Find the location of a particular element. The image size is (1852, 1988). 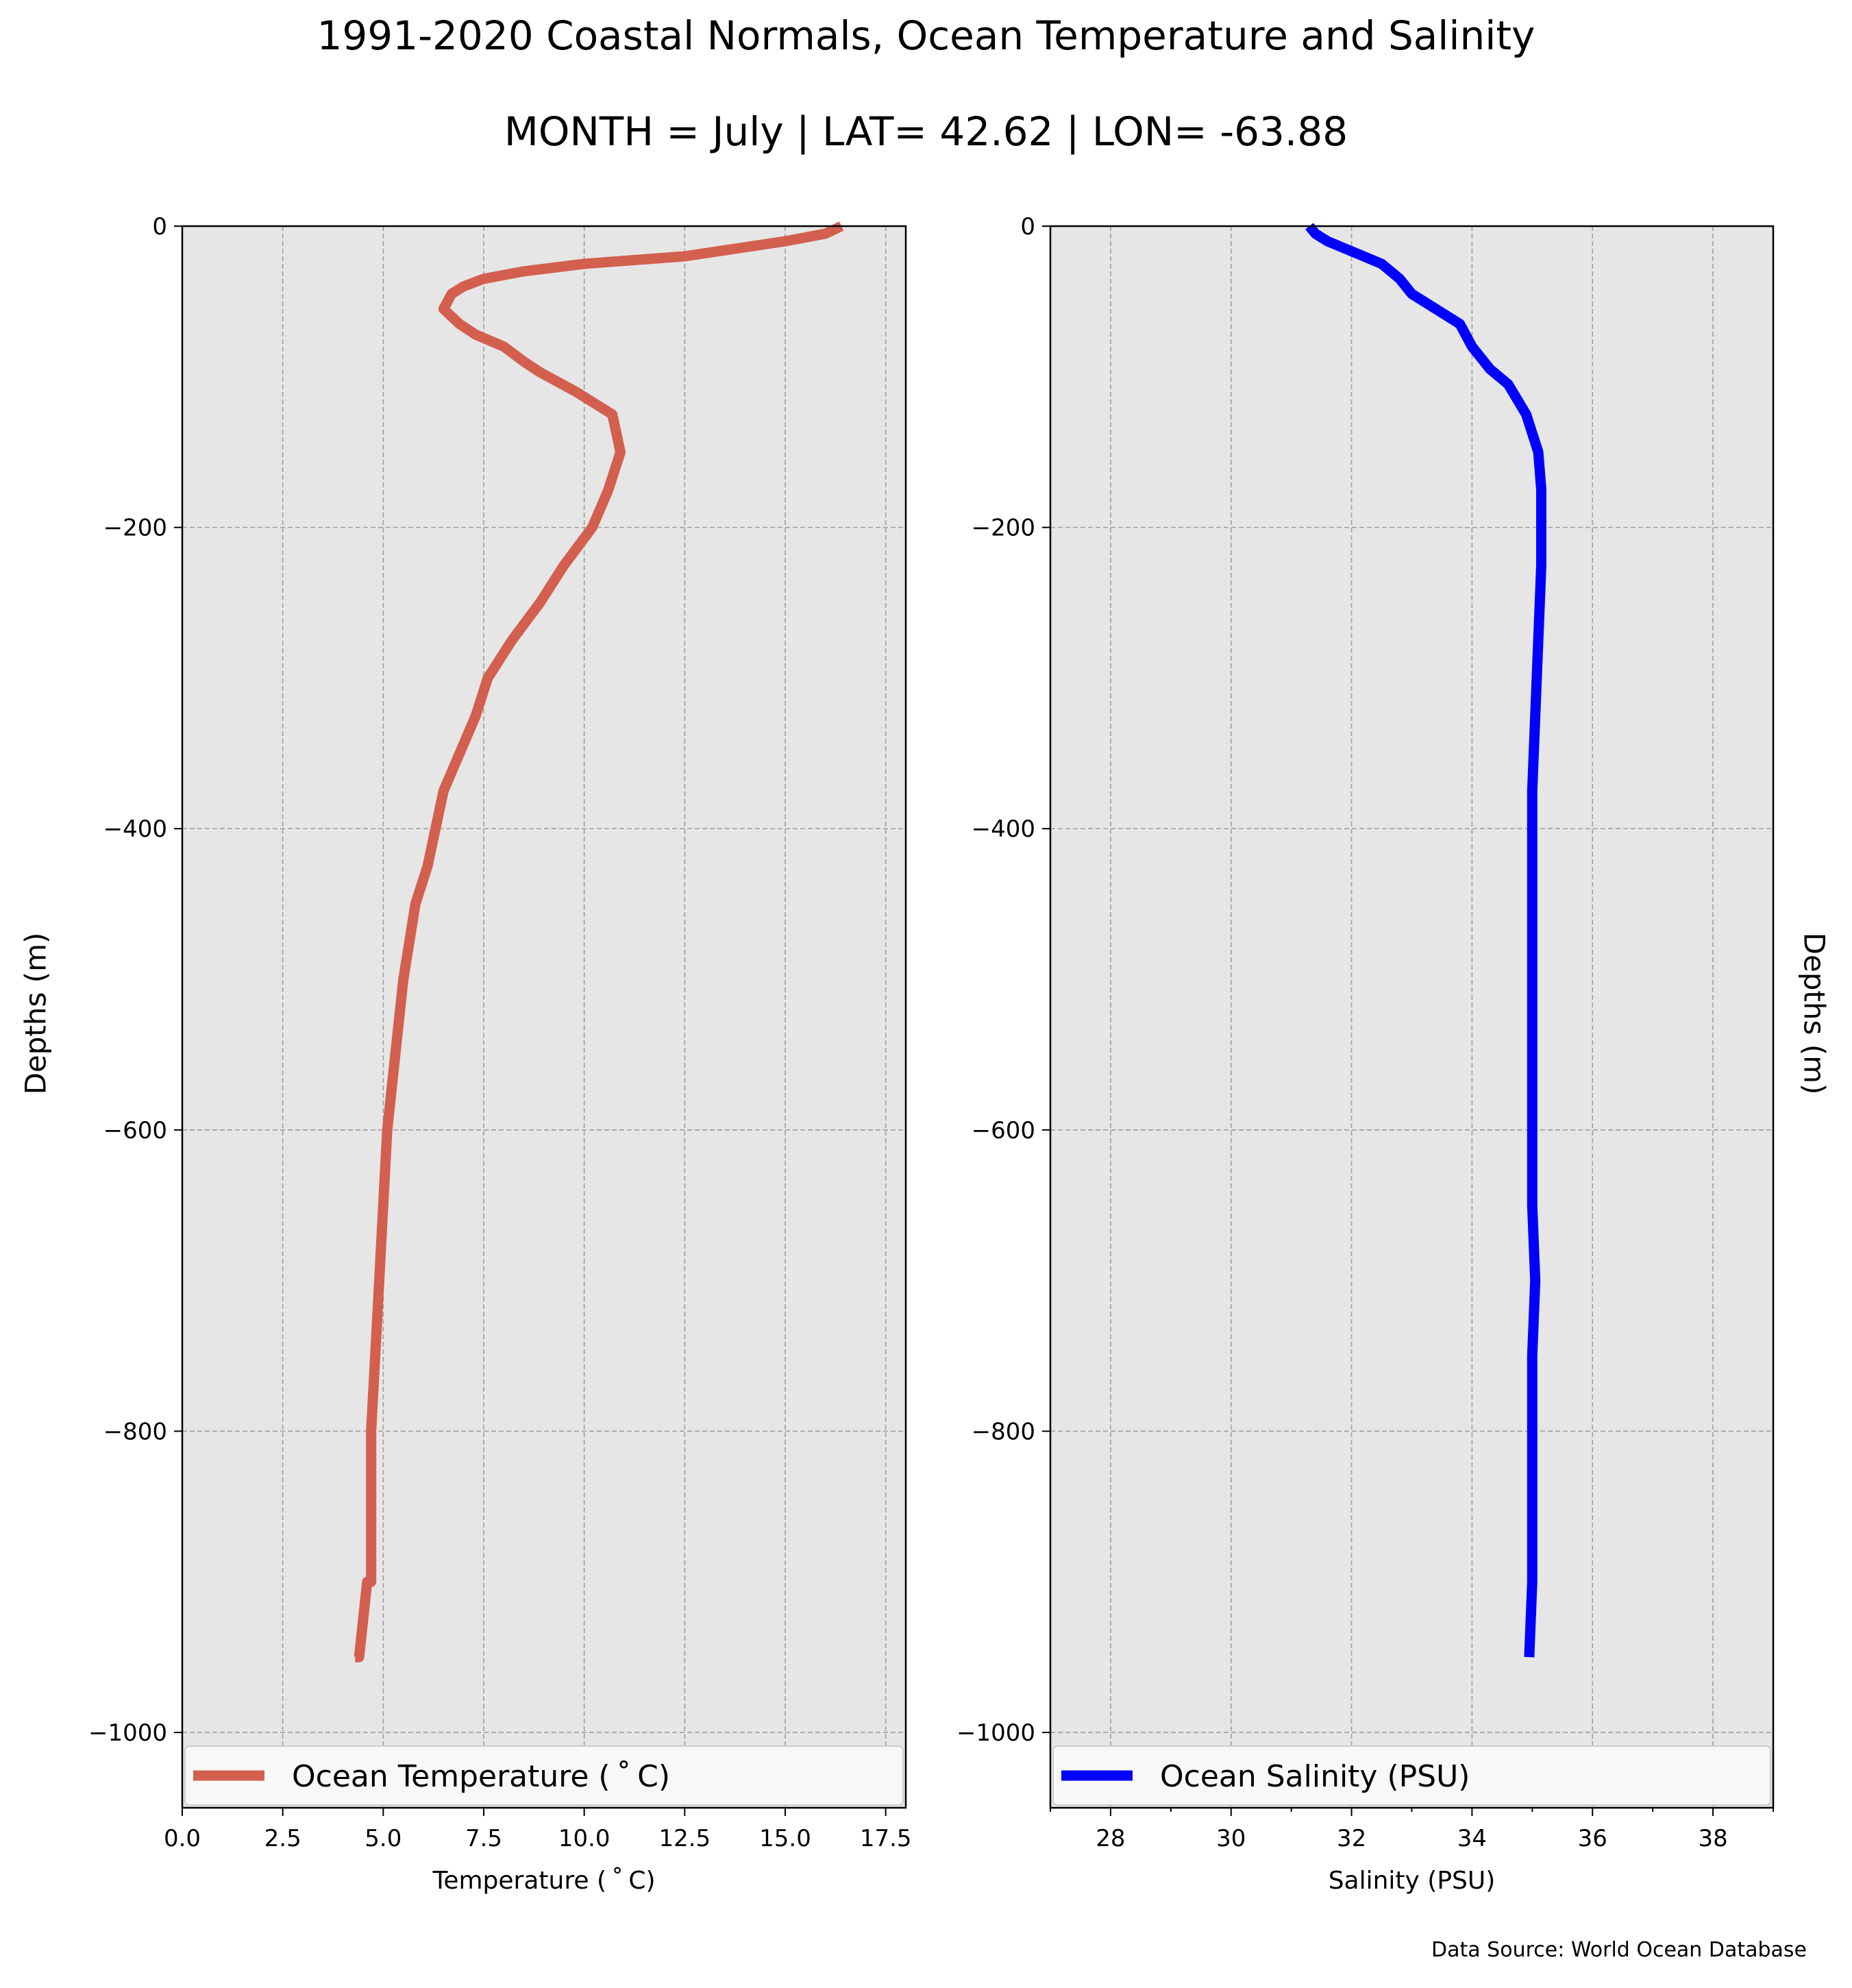

x-tick-label: 10.0 is located at coordinates (584, 1839).